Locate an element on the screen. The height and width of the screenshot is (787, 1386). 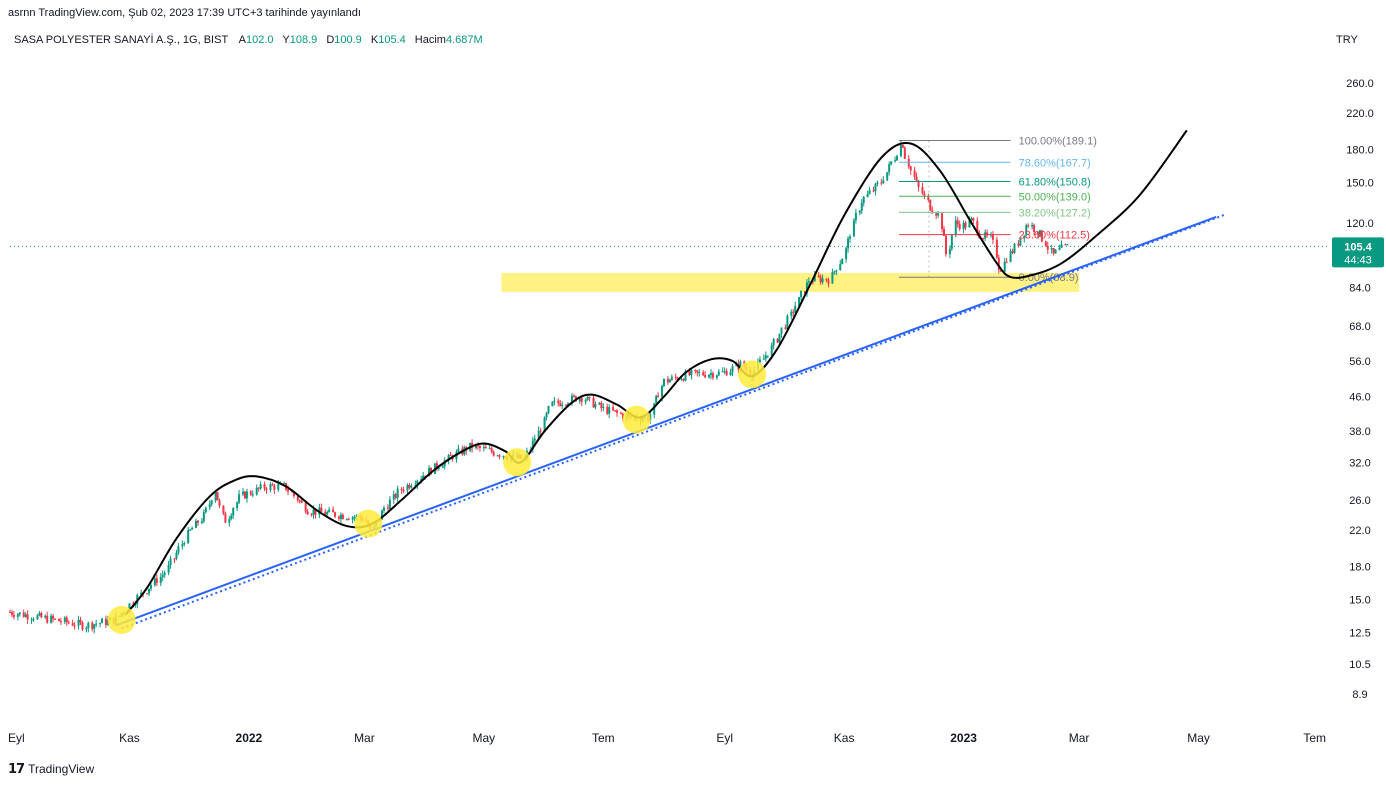
x-tick-label: 2022 is located at coordinates (249, 738).